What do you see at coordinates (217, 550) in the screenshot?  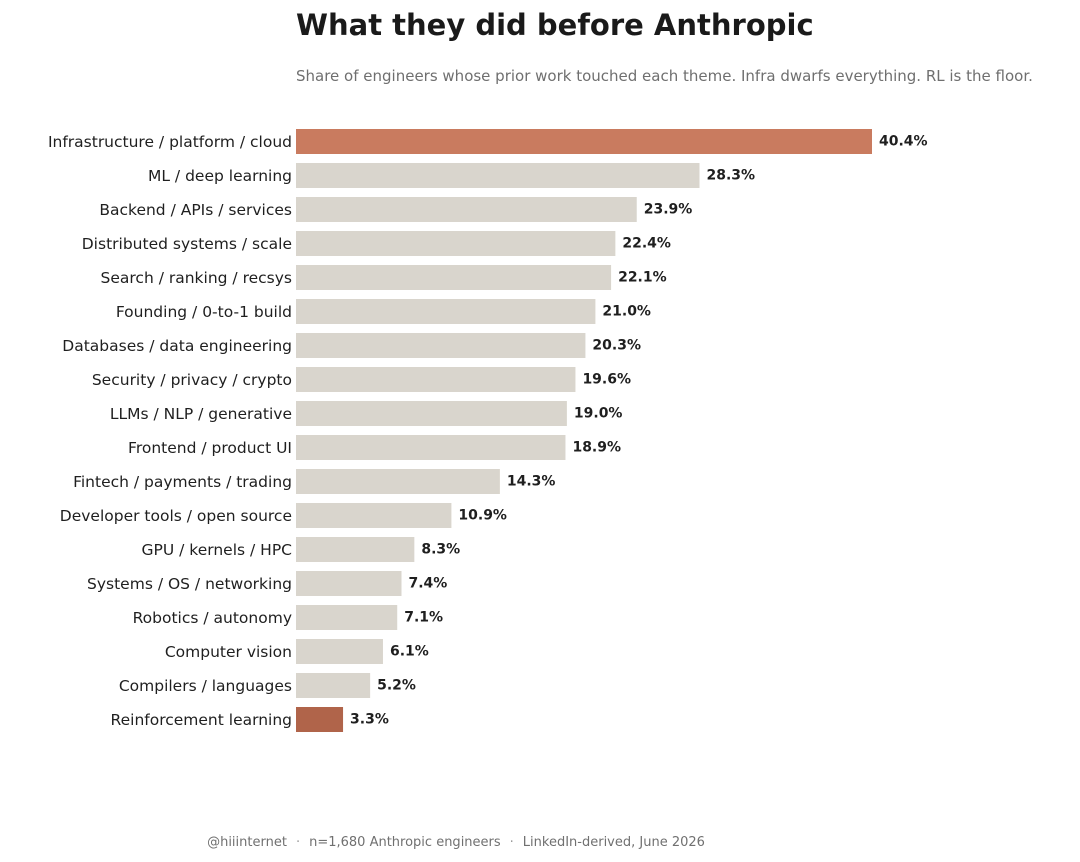 I see `category-label: GPU / kernels / HPC` at bounding box center [217, 550].